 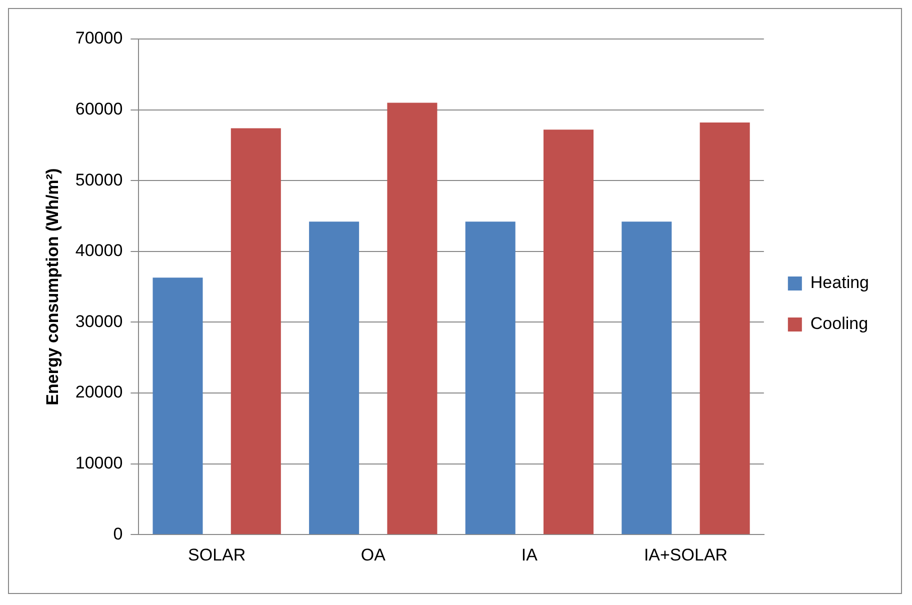 What do you see at coordinates (99, 392) in the screenshot?
I see `y-tick-label: 20000` at bounding box center [99, 392].